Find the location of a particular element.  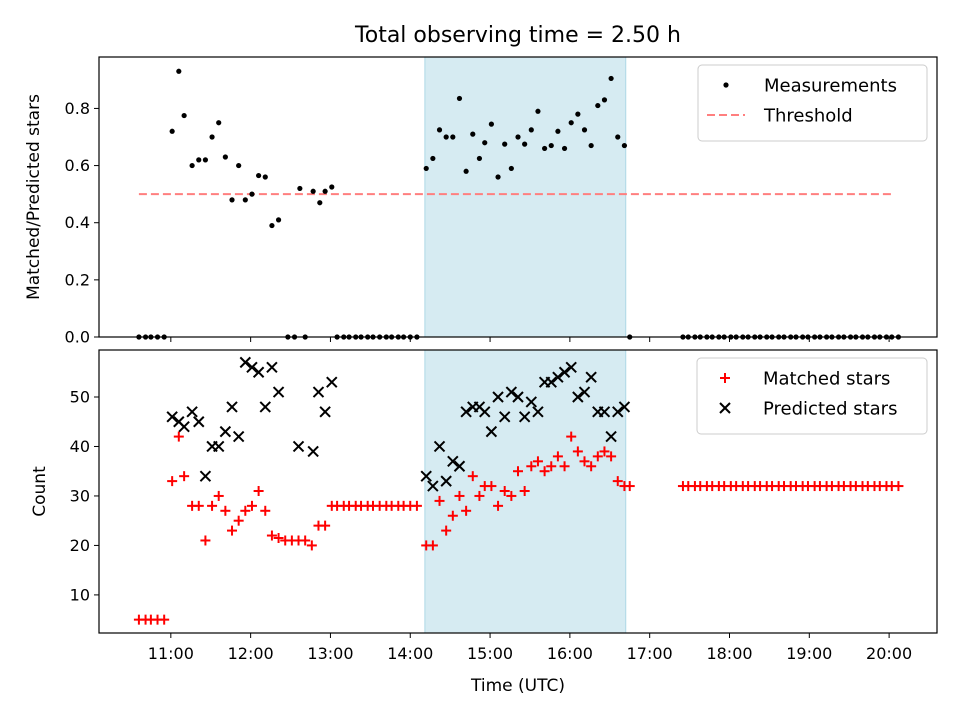

x-axis-title: Time (UTC) is located at coordinates (517, 686).